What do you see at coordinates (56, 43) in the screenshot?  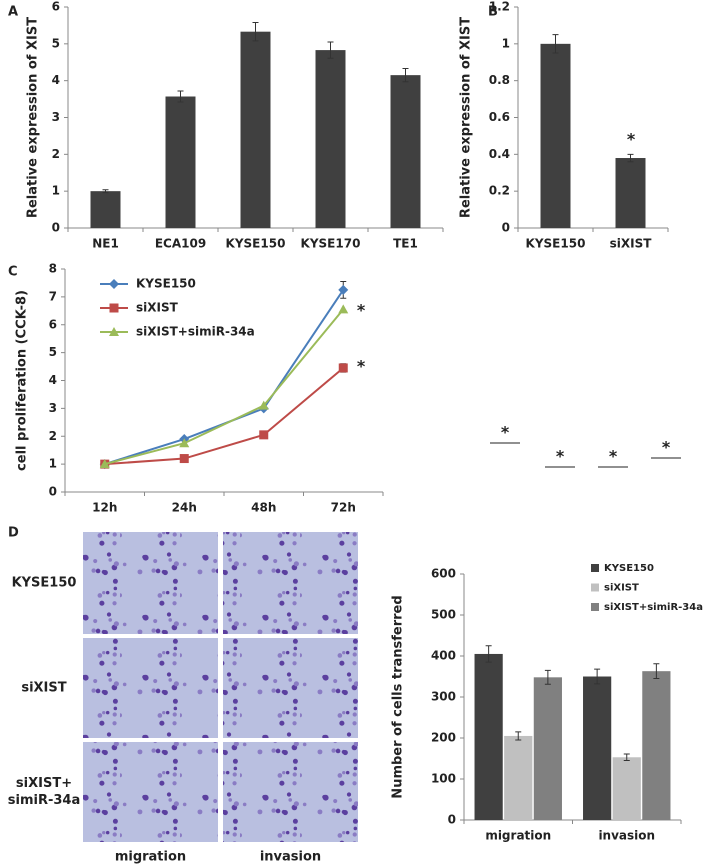 I see `y-tick-label: 5` at bounding box center [56, 43].